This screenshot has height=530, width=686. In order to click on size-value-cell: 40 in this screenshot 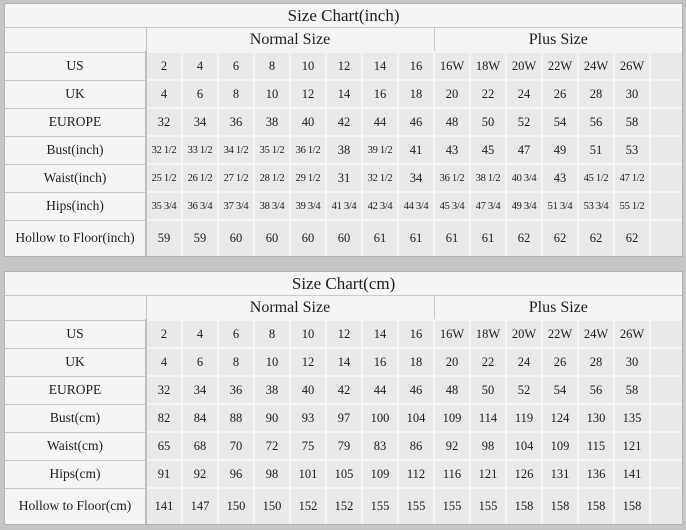, I will do `click(307, 121)`.